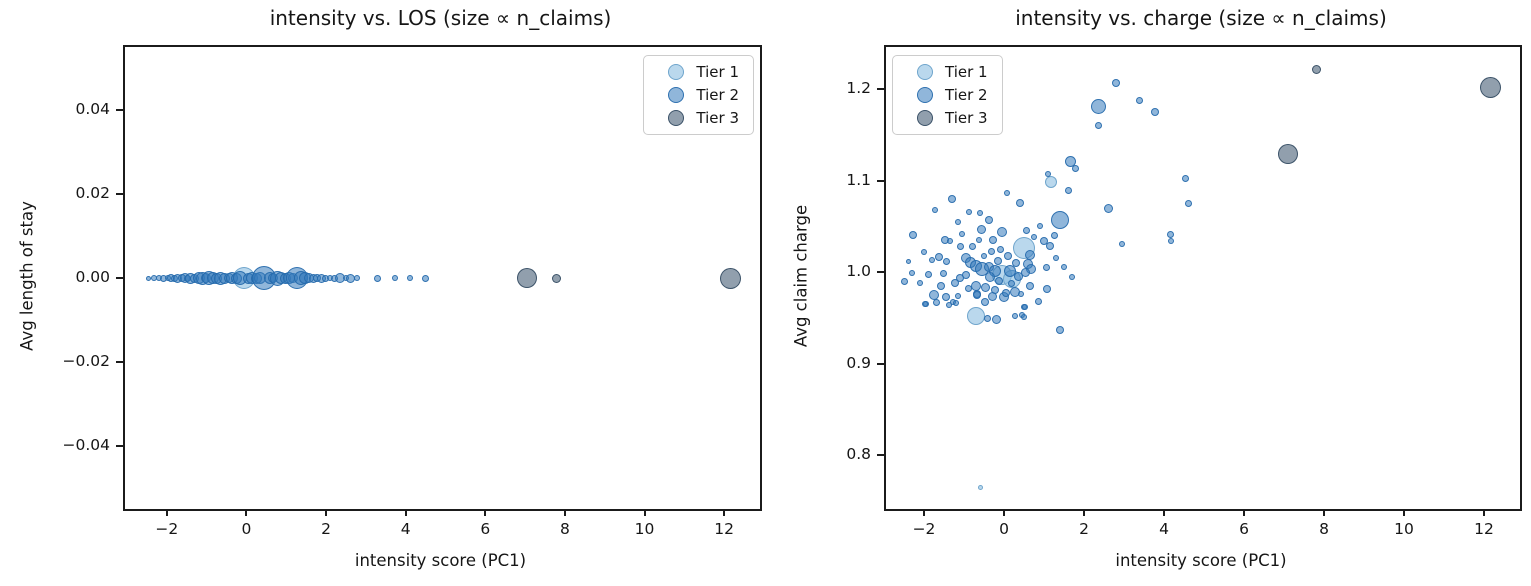 The width and height of the screenshot is (1531, 586). I want to click on y-tick-label: 1.2, so click(858, 88).